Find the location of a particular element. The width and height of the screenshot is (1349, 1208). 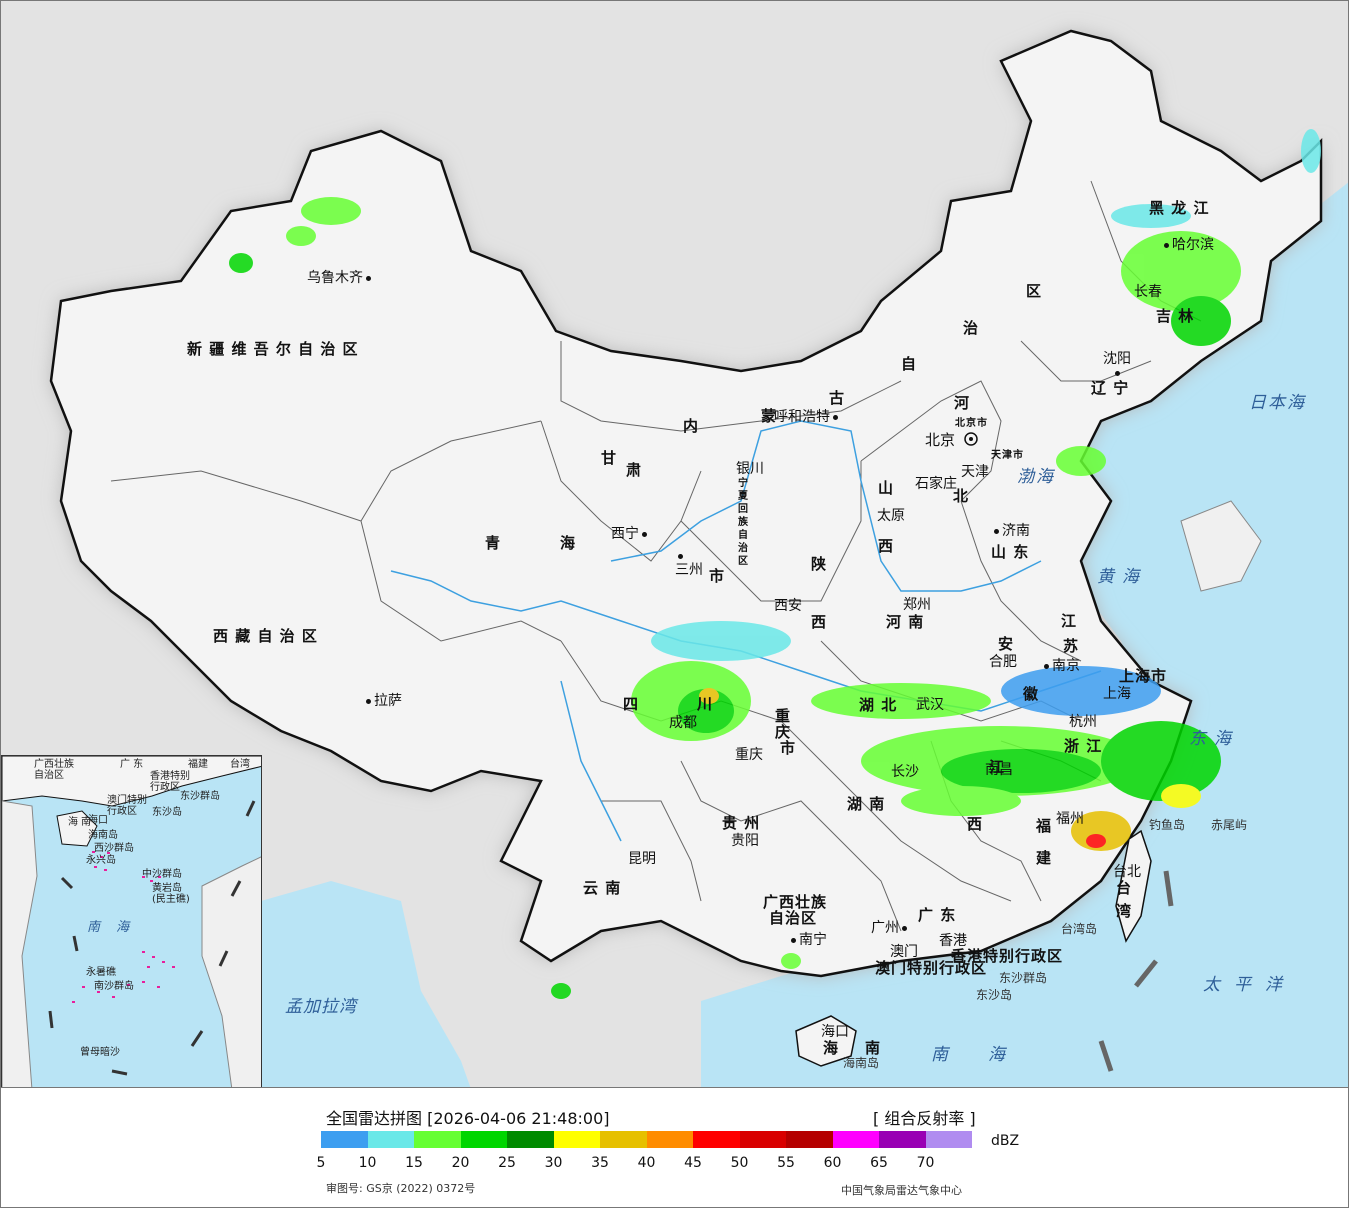

legend-tick-label: 35 is located at coordinates (600, 1163).